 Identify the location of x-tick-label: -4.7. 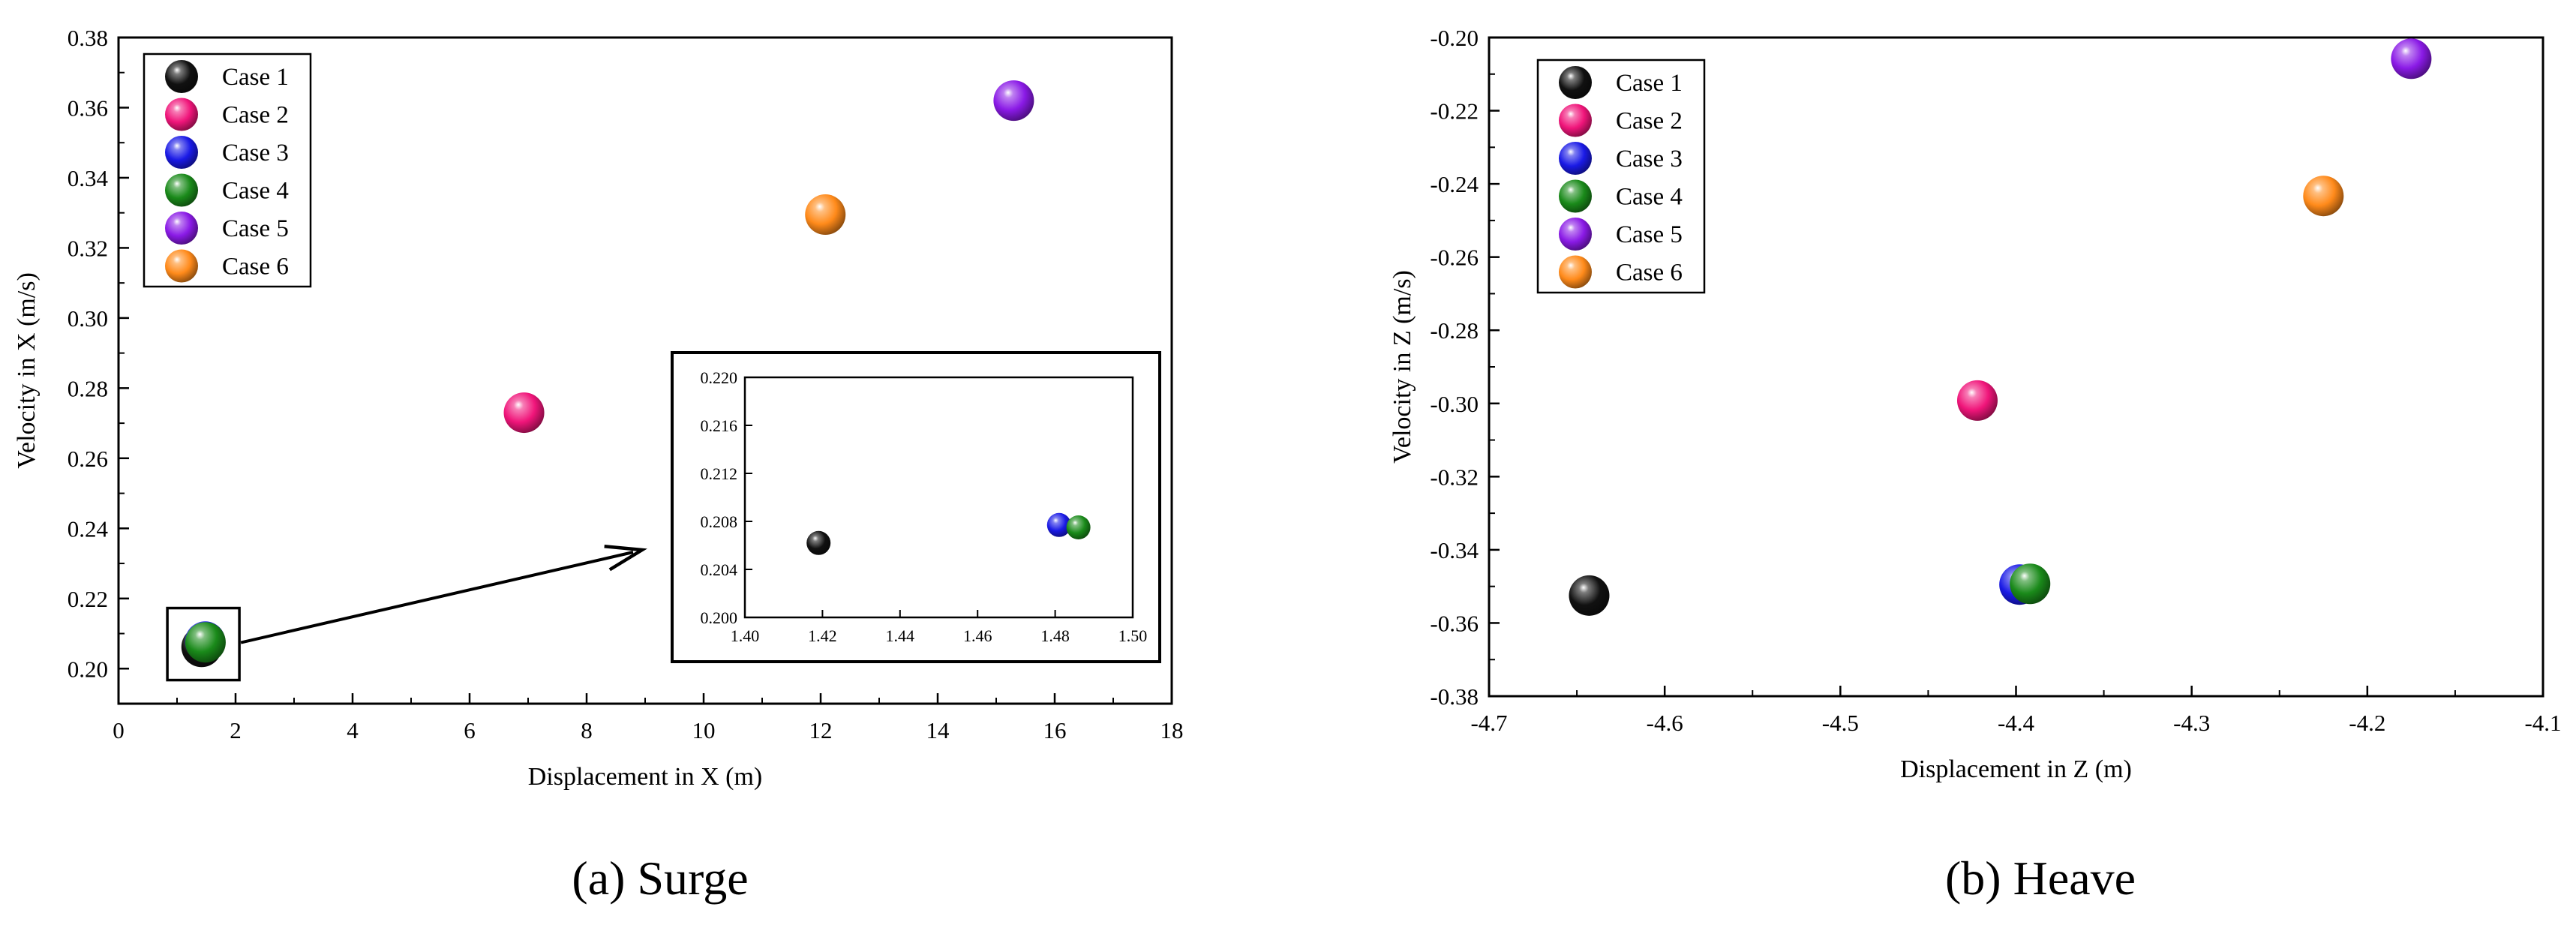
(1488, 723).